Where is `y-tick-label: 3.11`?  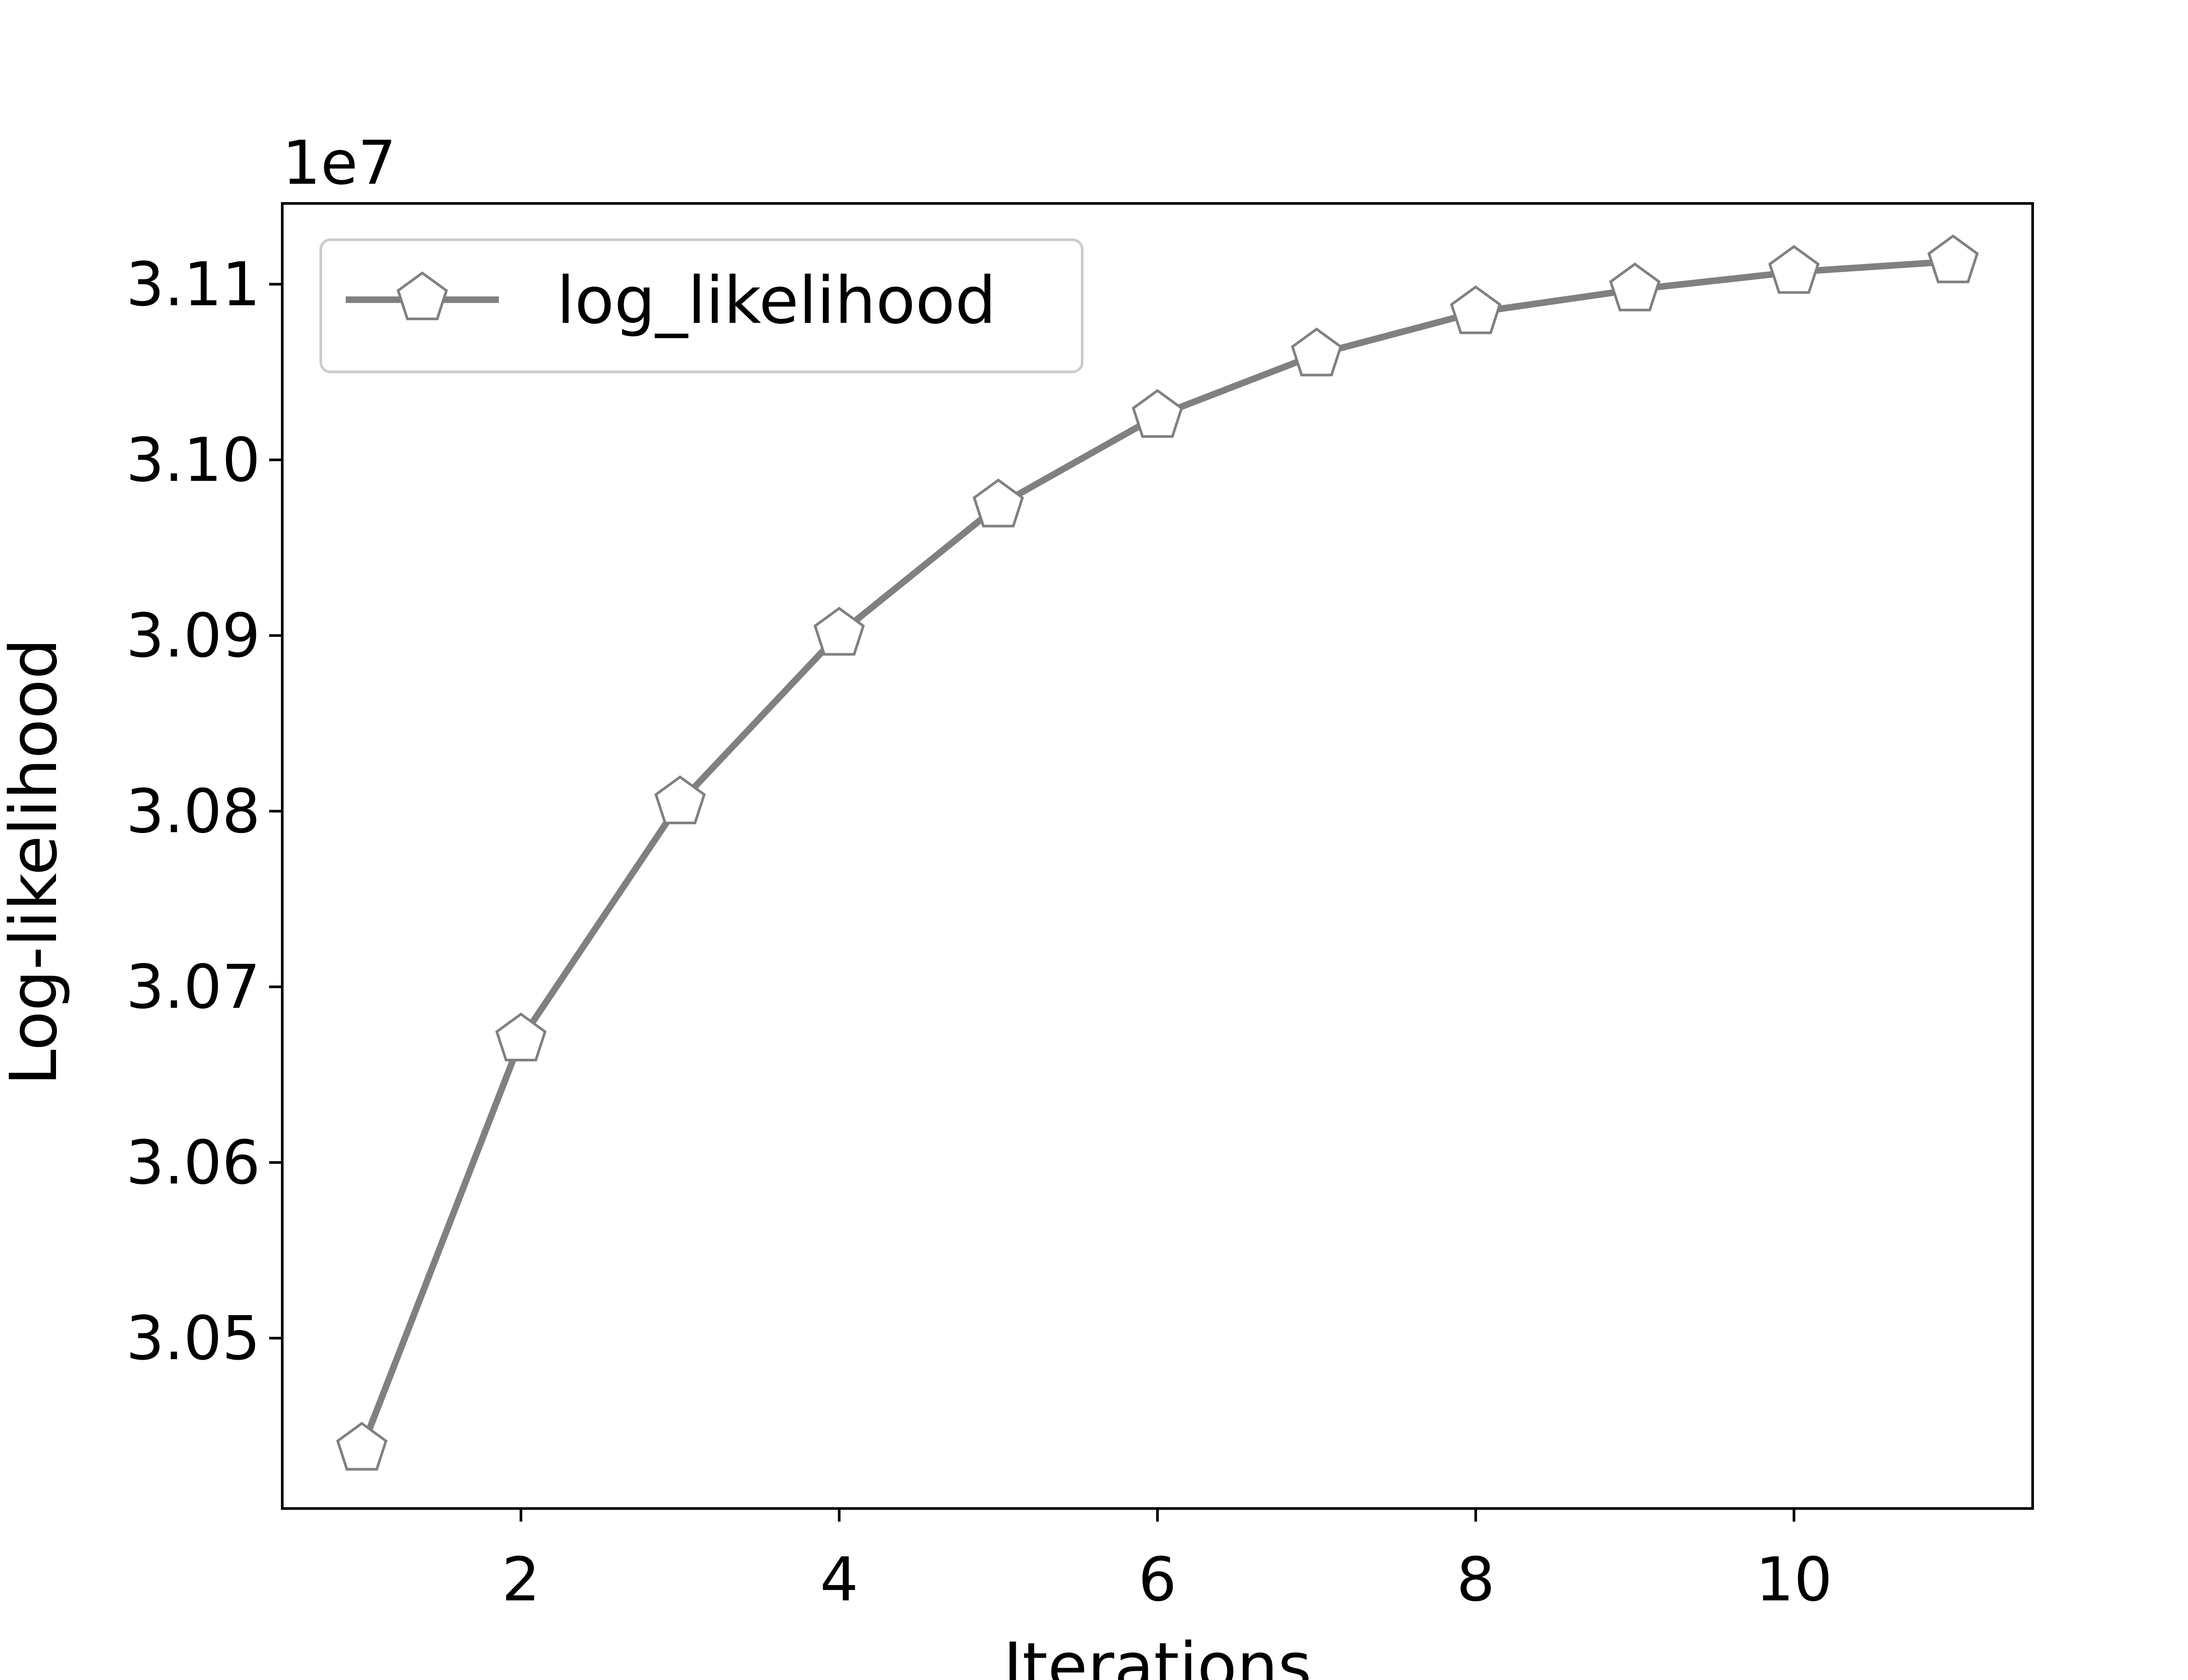
y-tick-label: 3.11 is located at coordinates (193, 284).